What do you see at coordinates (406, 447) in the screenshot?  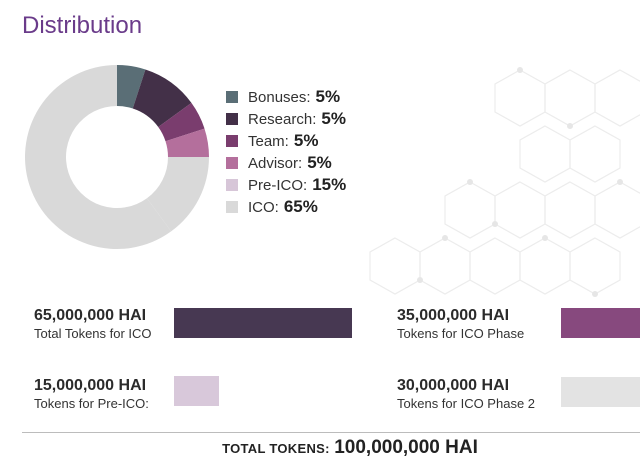 I see `total-value: 100,000,000 HAI` at bounding box center [406, 447].